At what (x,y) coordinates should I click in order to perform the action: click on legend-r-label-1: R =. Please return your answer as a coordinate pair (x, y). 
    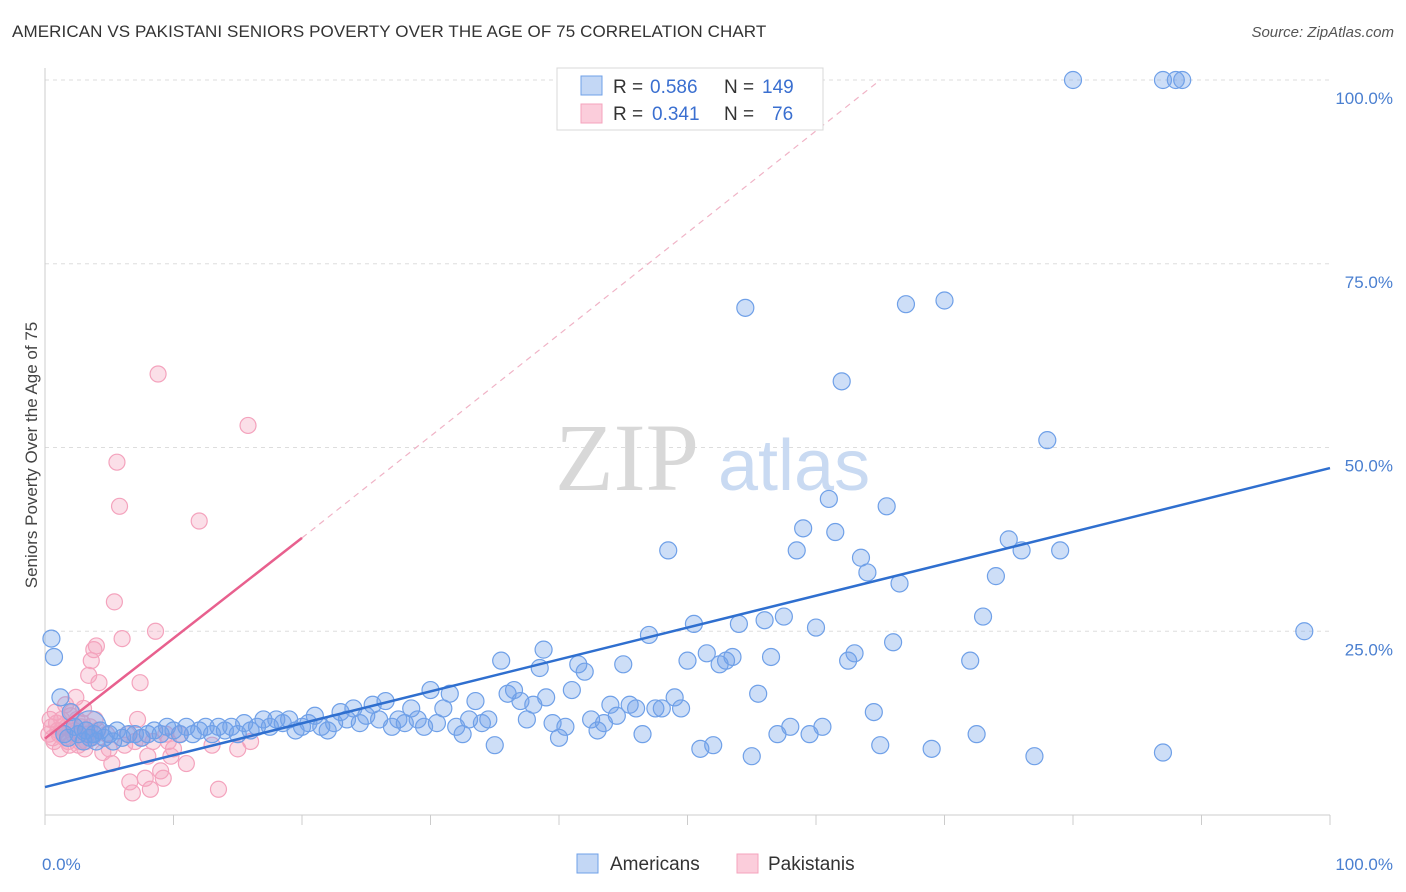
    Looking at the image, I should click on (628, 87).